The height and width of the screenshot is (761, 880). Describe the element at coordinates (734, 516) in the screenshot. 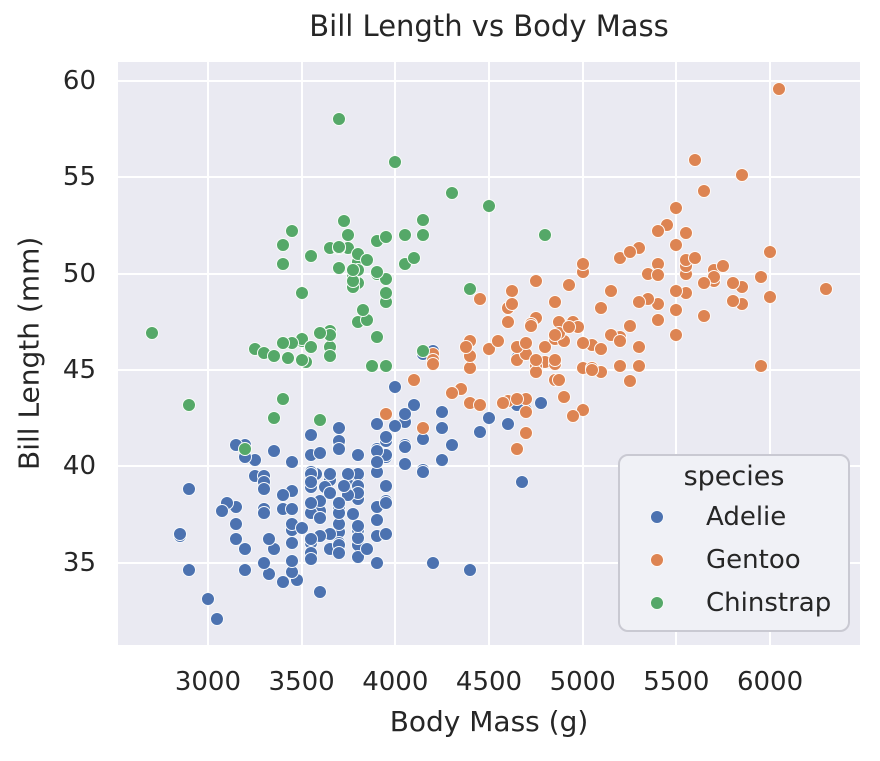

I see `legend-item-adelie: Adelie` at that location.